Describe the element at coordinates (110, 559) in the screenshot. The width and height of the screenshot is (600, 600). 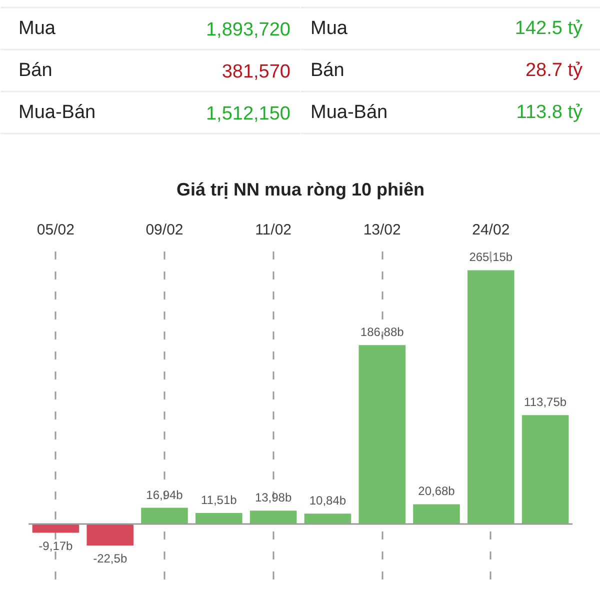
I see `data-label: -22,5b` at that location.